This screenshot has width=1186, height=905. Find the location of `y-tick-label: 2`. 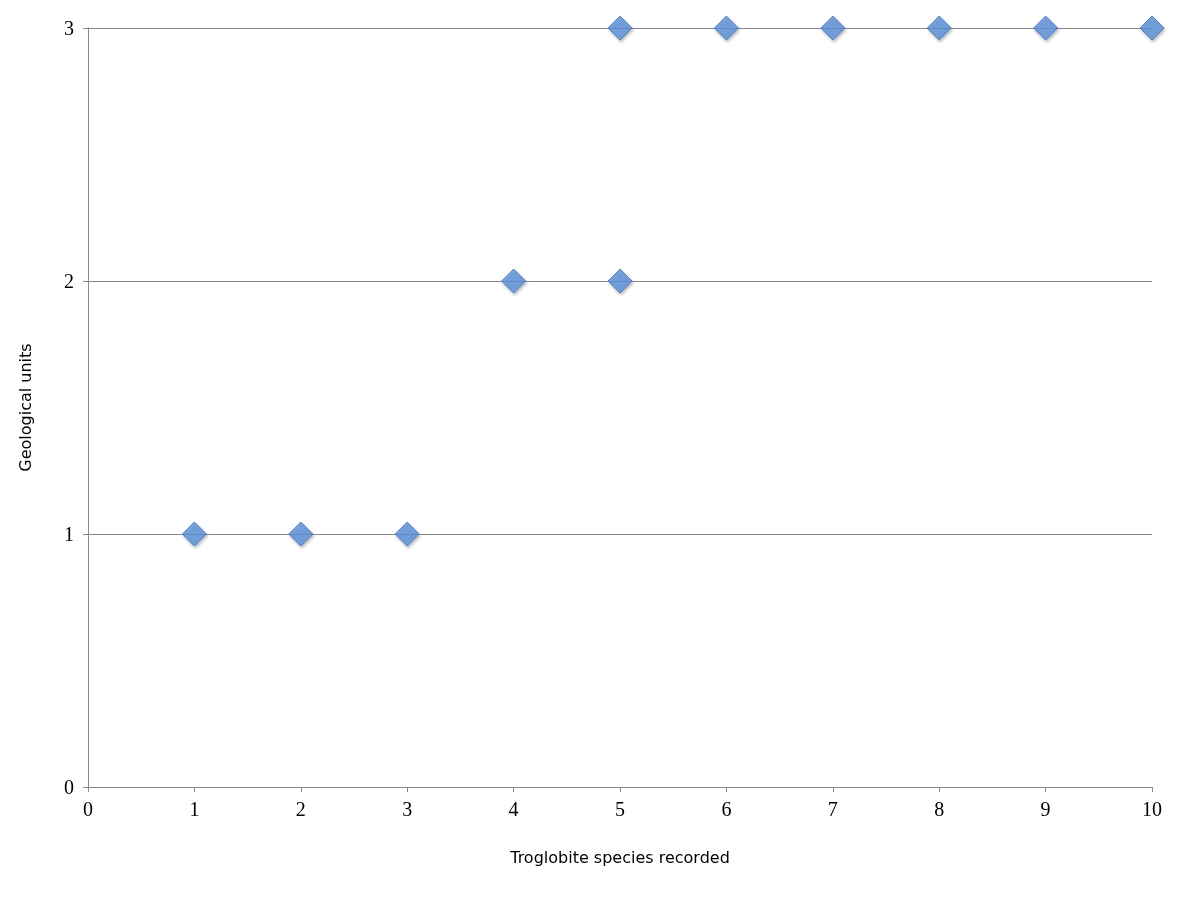

y-tick-label: 2 is located at coordinates (69, 281).